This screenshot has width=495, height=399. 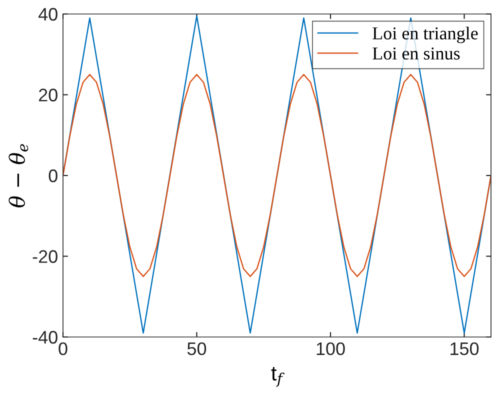 I want to click on x-axis-title: t$_{f}$, so click(x=277, y=377).